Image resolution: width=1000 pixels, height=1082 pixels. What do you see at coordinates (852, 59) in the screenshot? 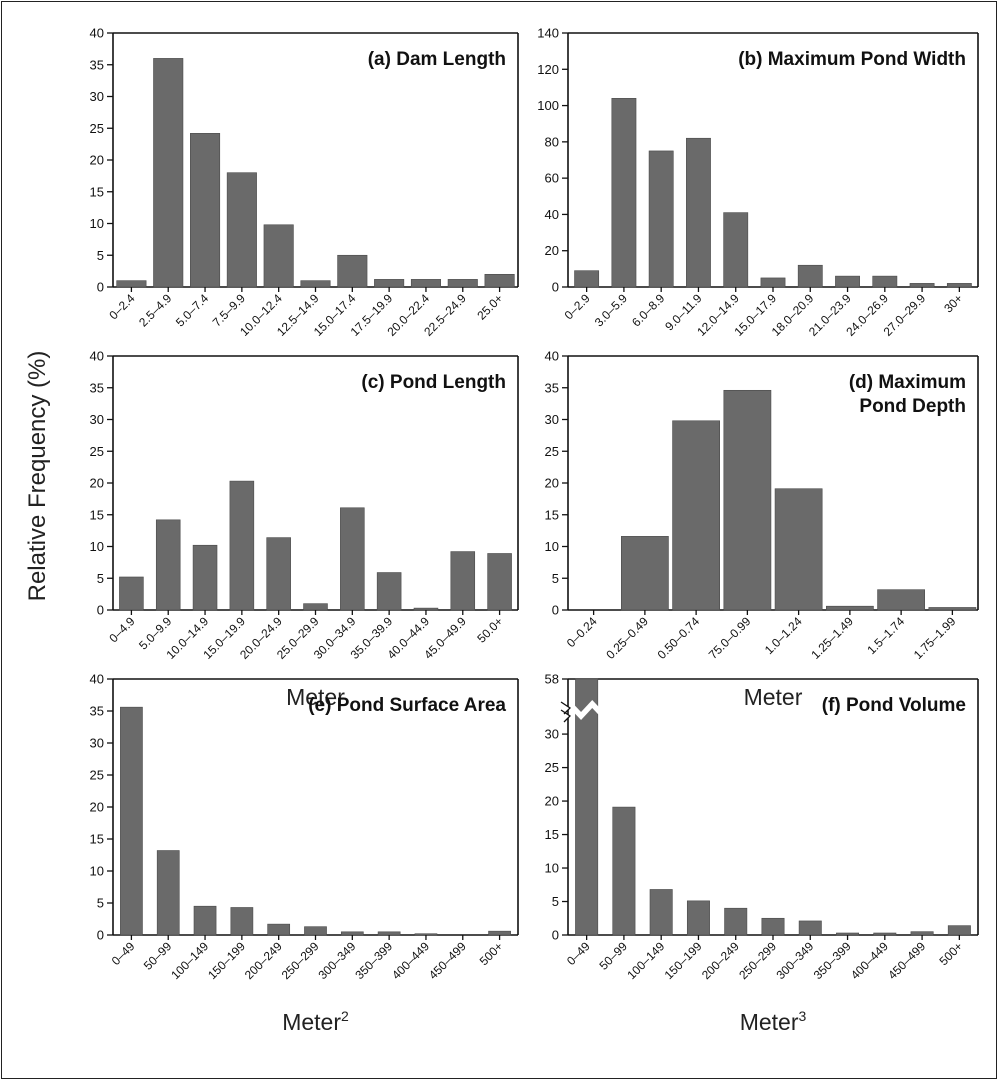
I see `panel-title: (b) Maximum Pond Width` at bounding box center [852, 59].